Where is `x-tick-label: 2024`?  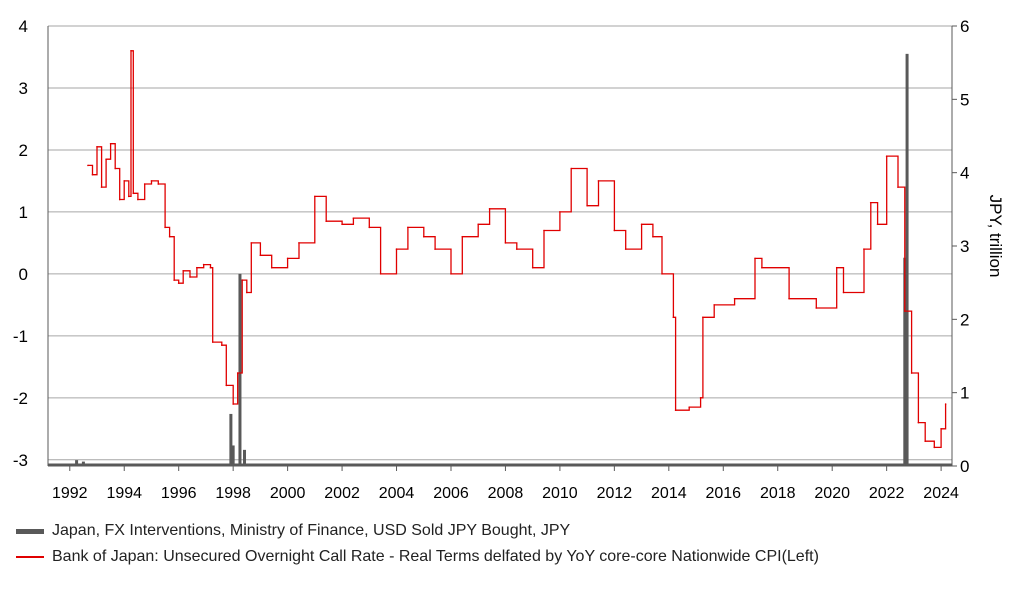 x-tick-label: 2024 is located at coordinates (941, 493).